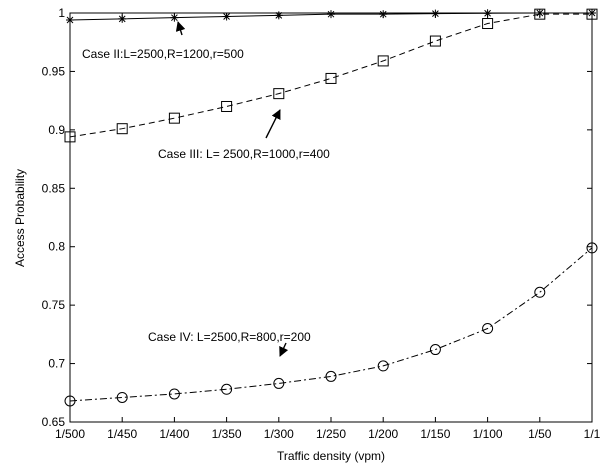 The image size is (603, 466). What do you see at coordinates (56, 364) in the screenshot?
I see `y-tick-label: 0.7` at bounding box center [56, 364].